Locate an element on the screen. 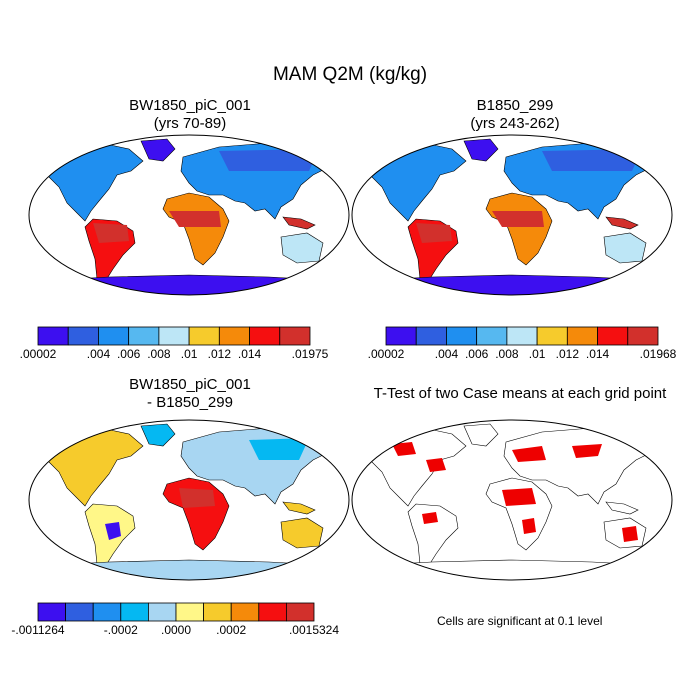 This screenshot has width=700, height=700. panel-title-experiment: B1850_299 (yrs 243-262) is located at coordinates (515, 114).